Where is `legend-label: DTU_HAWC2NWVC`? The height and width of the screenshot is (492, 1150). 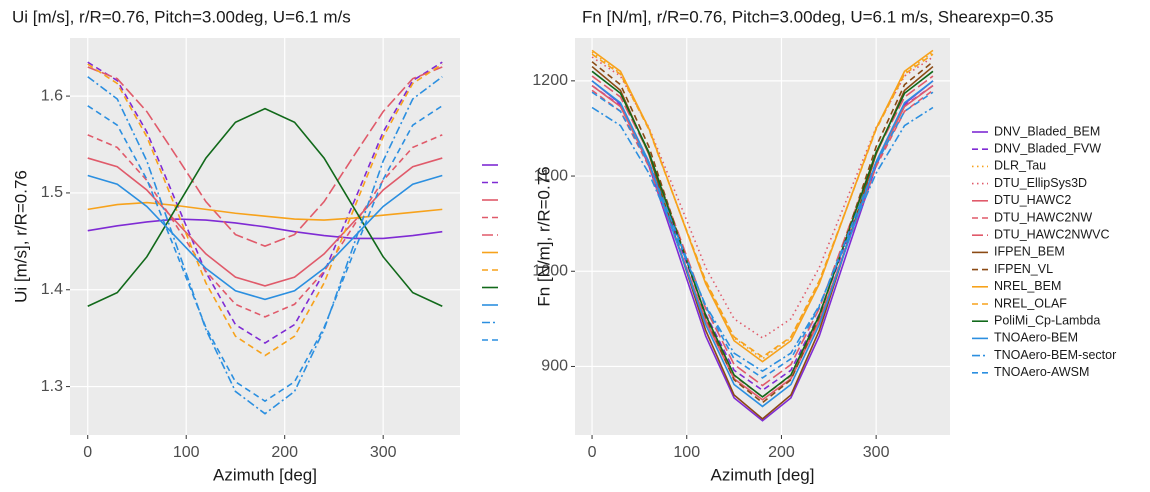
legend-label: DTU_HAWC2NWVC is located at coordinates (1052, 234).